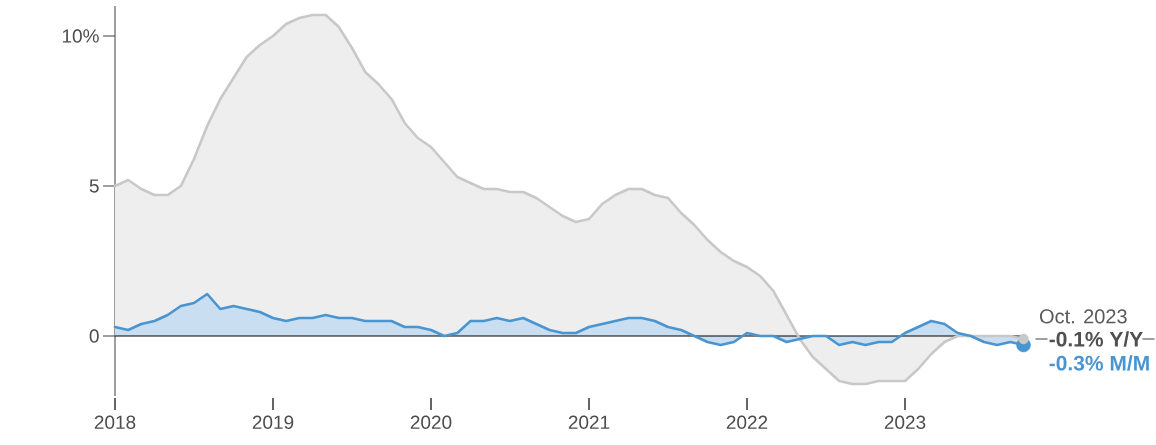 The height and width of the screenshot is (445, 1156). What do you see at coordinates (589, 422) in the screenshot?
I see `x-tick-label: 2021` at bounding box center [589, 422].